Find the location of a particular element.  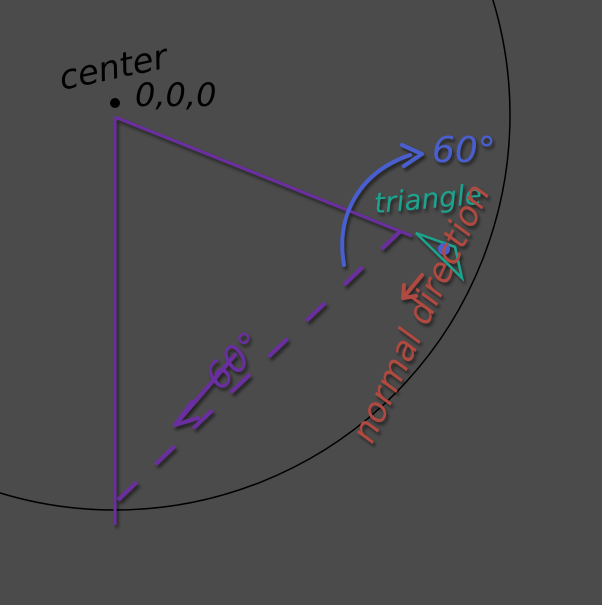

rotation-arrow-icon is located at coordinates (376, 210).